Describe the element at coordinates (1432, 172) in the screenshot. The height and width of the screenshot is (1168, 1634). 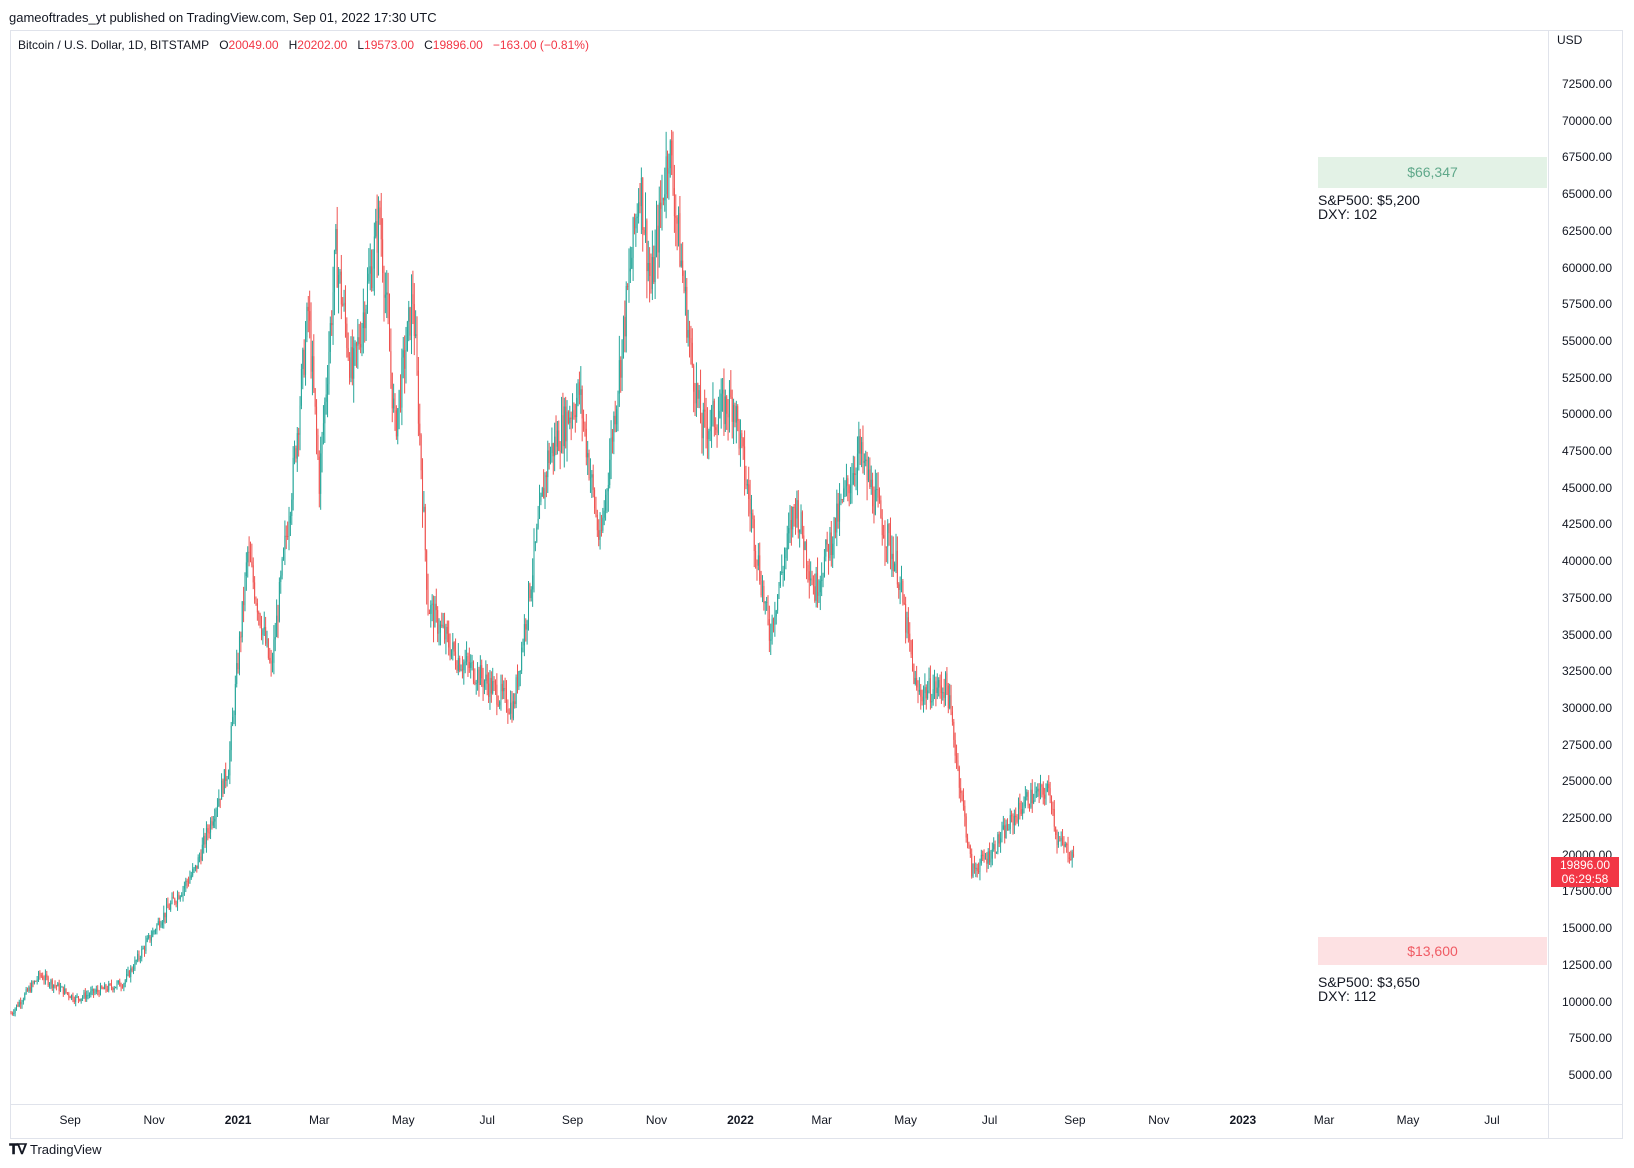
I see `upper-target-zone: $66,347` at that location.